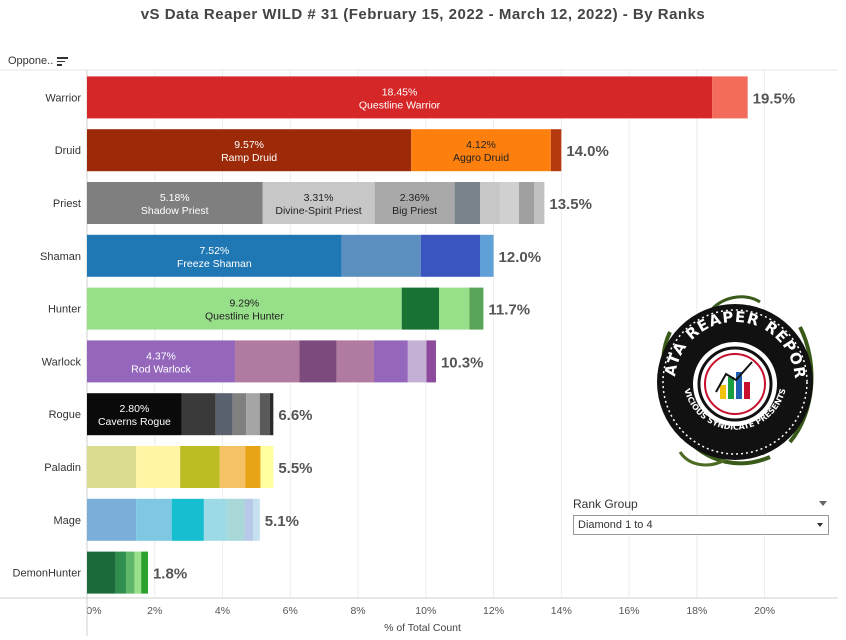 The height and width of the screenshot is (640, 846). Describe the element at coordinates (175, 211) in the screenshot. I see `segment-name-label: Shadow Priest` at that location.